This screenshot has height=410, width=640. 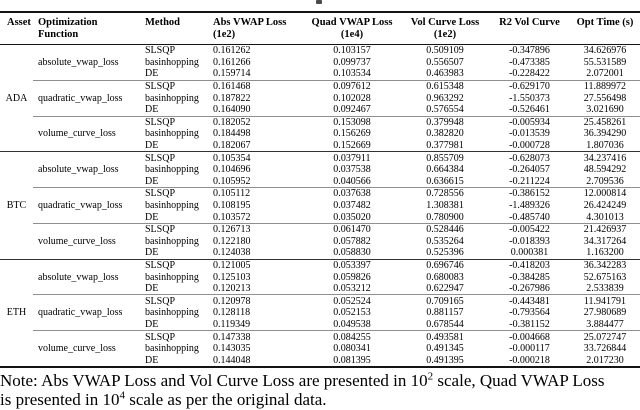 What do you see at coordinates (352, 301) in the screenshot?
I see `quad-vwap-loss-value: 0.052524` at bounding box center [352, 301].